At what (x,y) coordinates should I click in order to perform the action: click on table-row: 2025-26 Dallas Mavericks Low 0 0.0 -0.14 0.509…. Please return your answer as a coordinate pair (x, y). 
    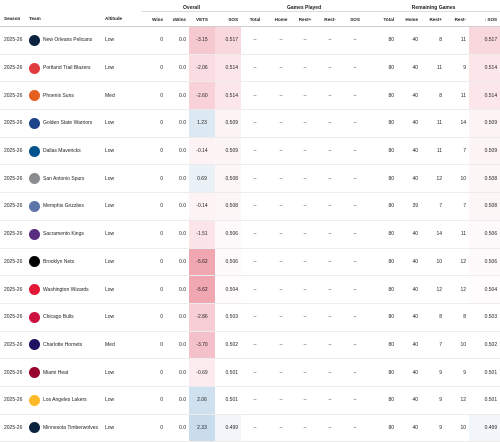
    Looking at the image, I should click on (250, 151).